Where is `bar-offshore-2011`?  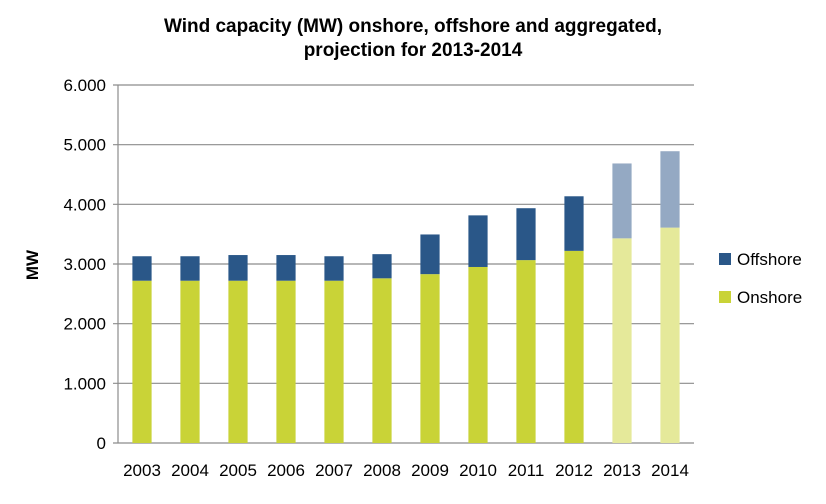
bar-offshore-2011 is located at coordinates (526, 234).